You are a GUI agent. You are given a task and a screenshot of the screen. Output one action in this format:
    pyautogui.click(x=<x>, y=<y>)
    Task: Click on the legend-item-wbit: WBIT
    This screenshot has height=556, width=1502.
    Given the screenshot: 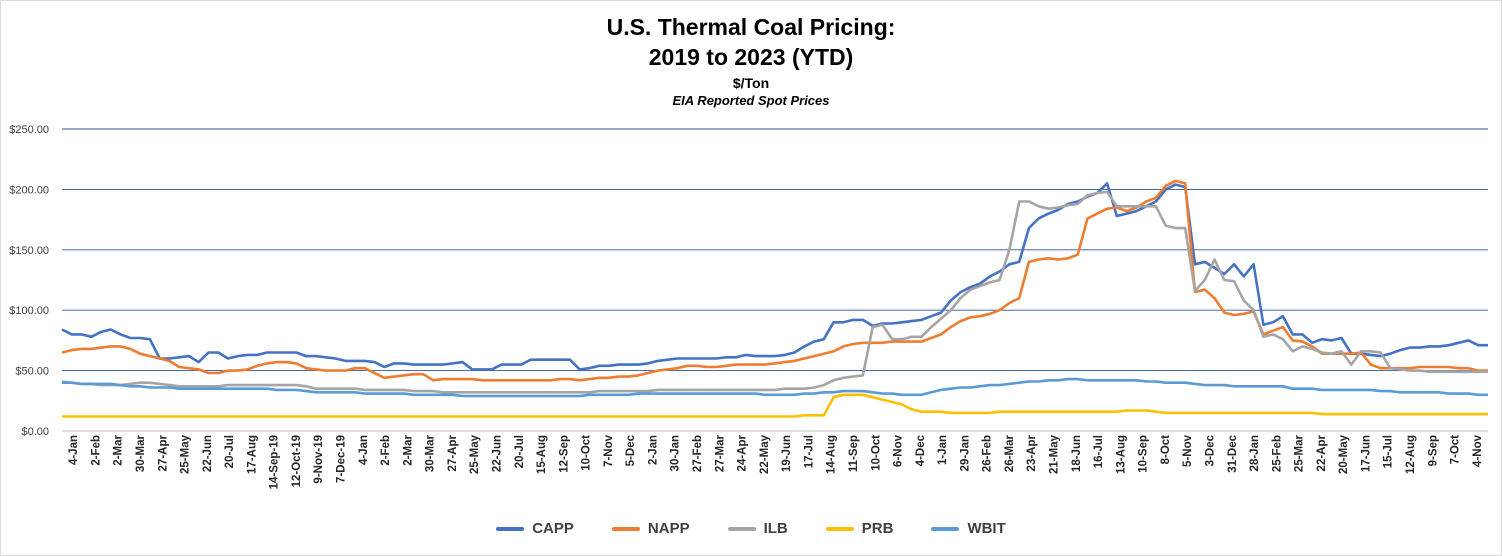 What is the action you would take?
    pyautogui.click(x=968, y=528)
    